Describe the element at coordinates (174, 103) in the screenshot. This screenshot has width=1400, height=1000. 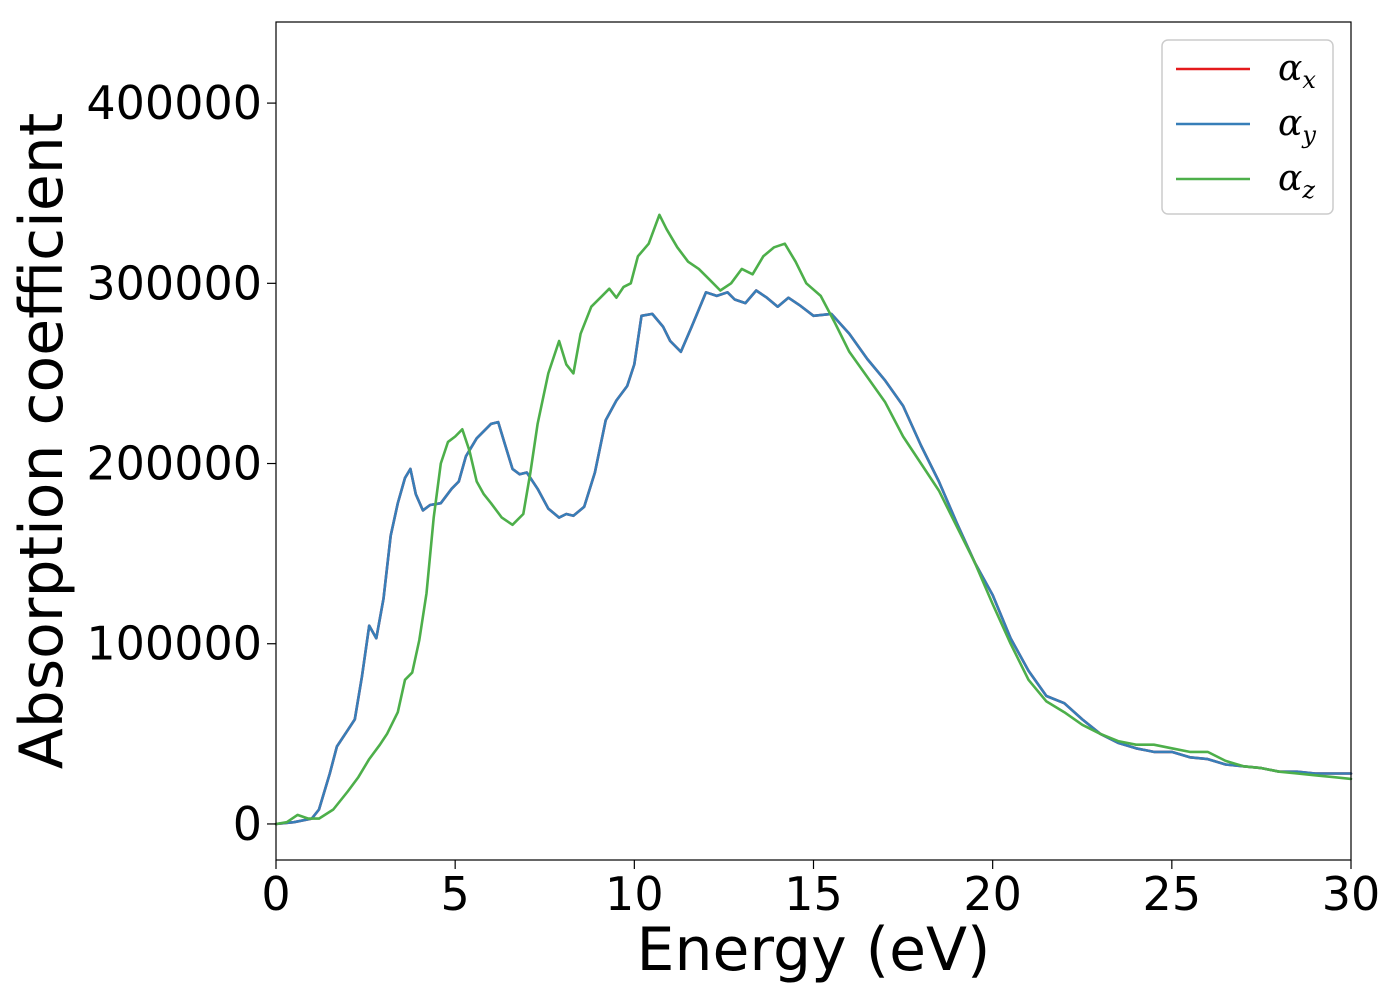
I see `y-tick-label: 400000` at that location.